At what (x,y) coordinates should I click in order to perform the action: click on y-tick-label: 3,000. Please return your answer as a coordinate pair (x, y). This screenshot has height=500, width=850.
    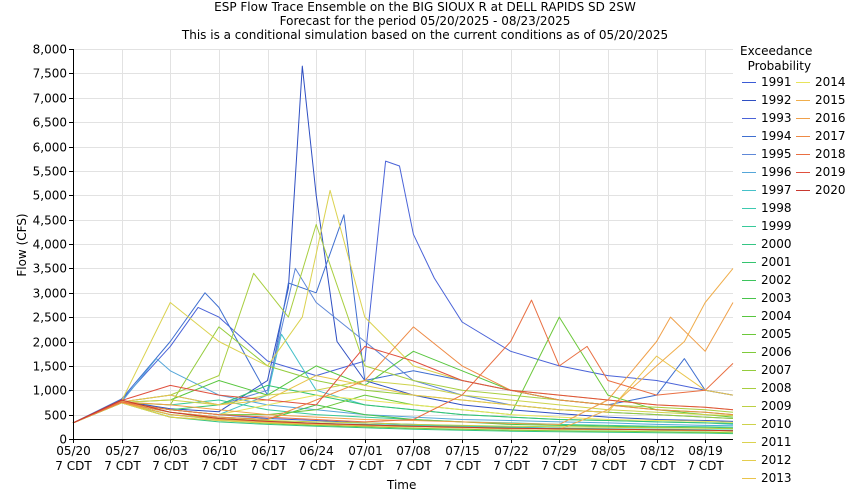
    Looking at the image, I should click on (50, 294).